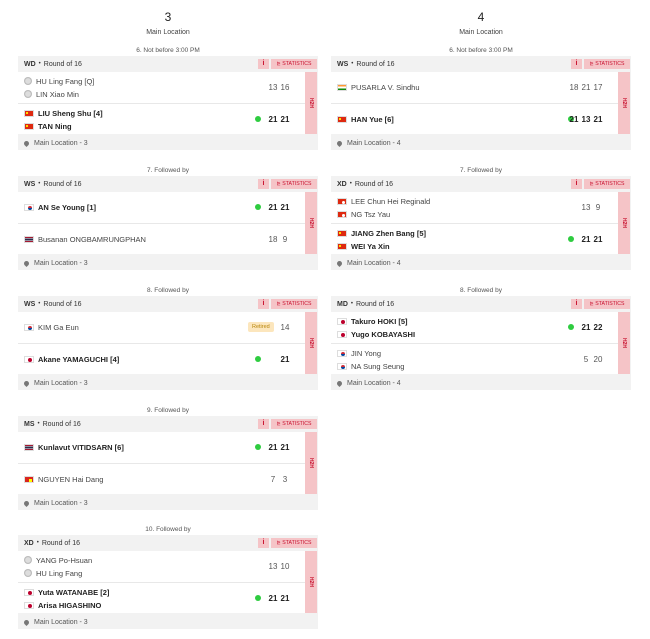 The height and width of the screenshot is (639, 650). Describe the element at coordinates (363, 246) in the screenshot. I see `player: WEI Ya Xin` at that location.